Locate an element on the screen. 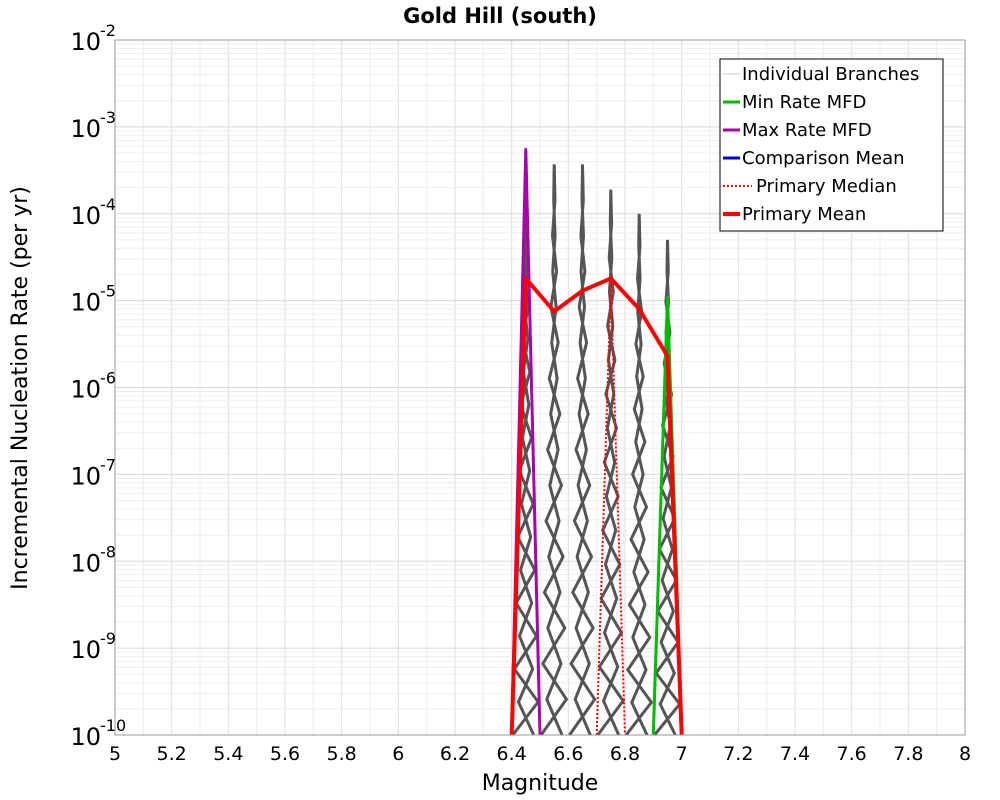 This screenshot has width=1000, height=800. legend-label: Individual Branches is located at coordinates (830, 74).